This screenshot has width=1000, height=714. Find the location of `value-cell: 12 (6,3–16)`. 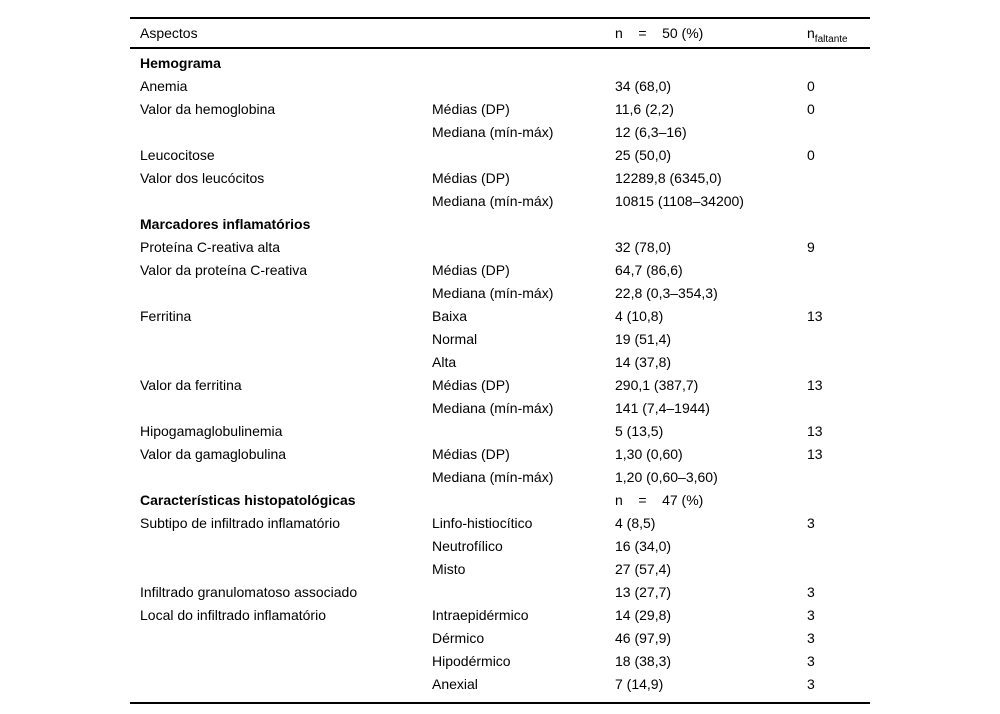

value-cell: 12 (6,3–16) is located at coordinates (651, 132).